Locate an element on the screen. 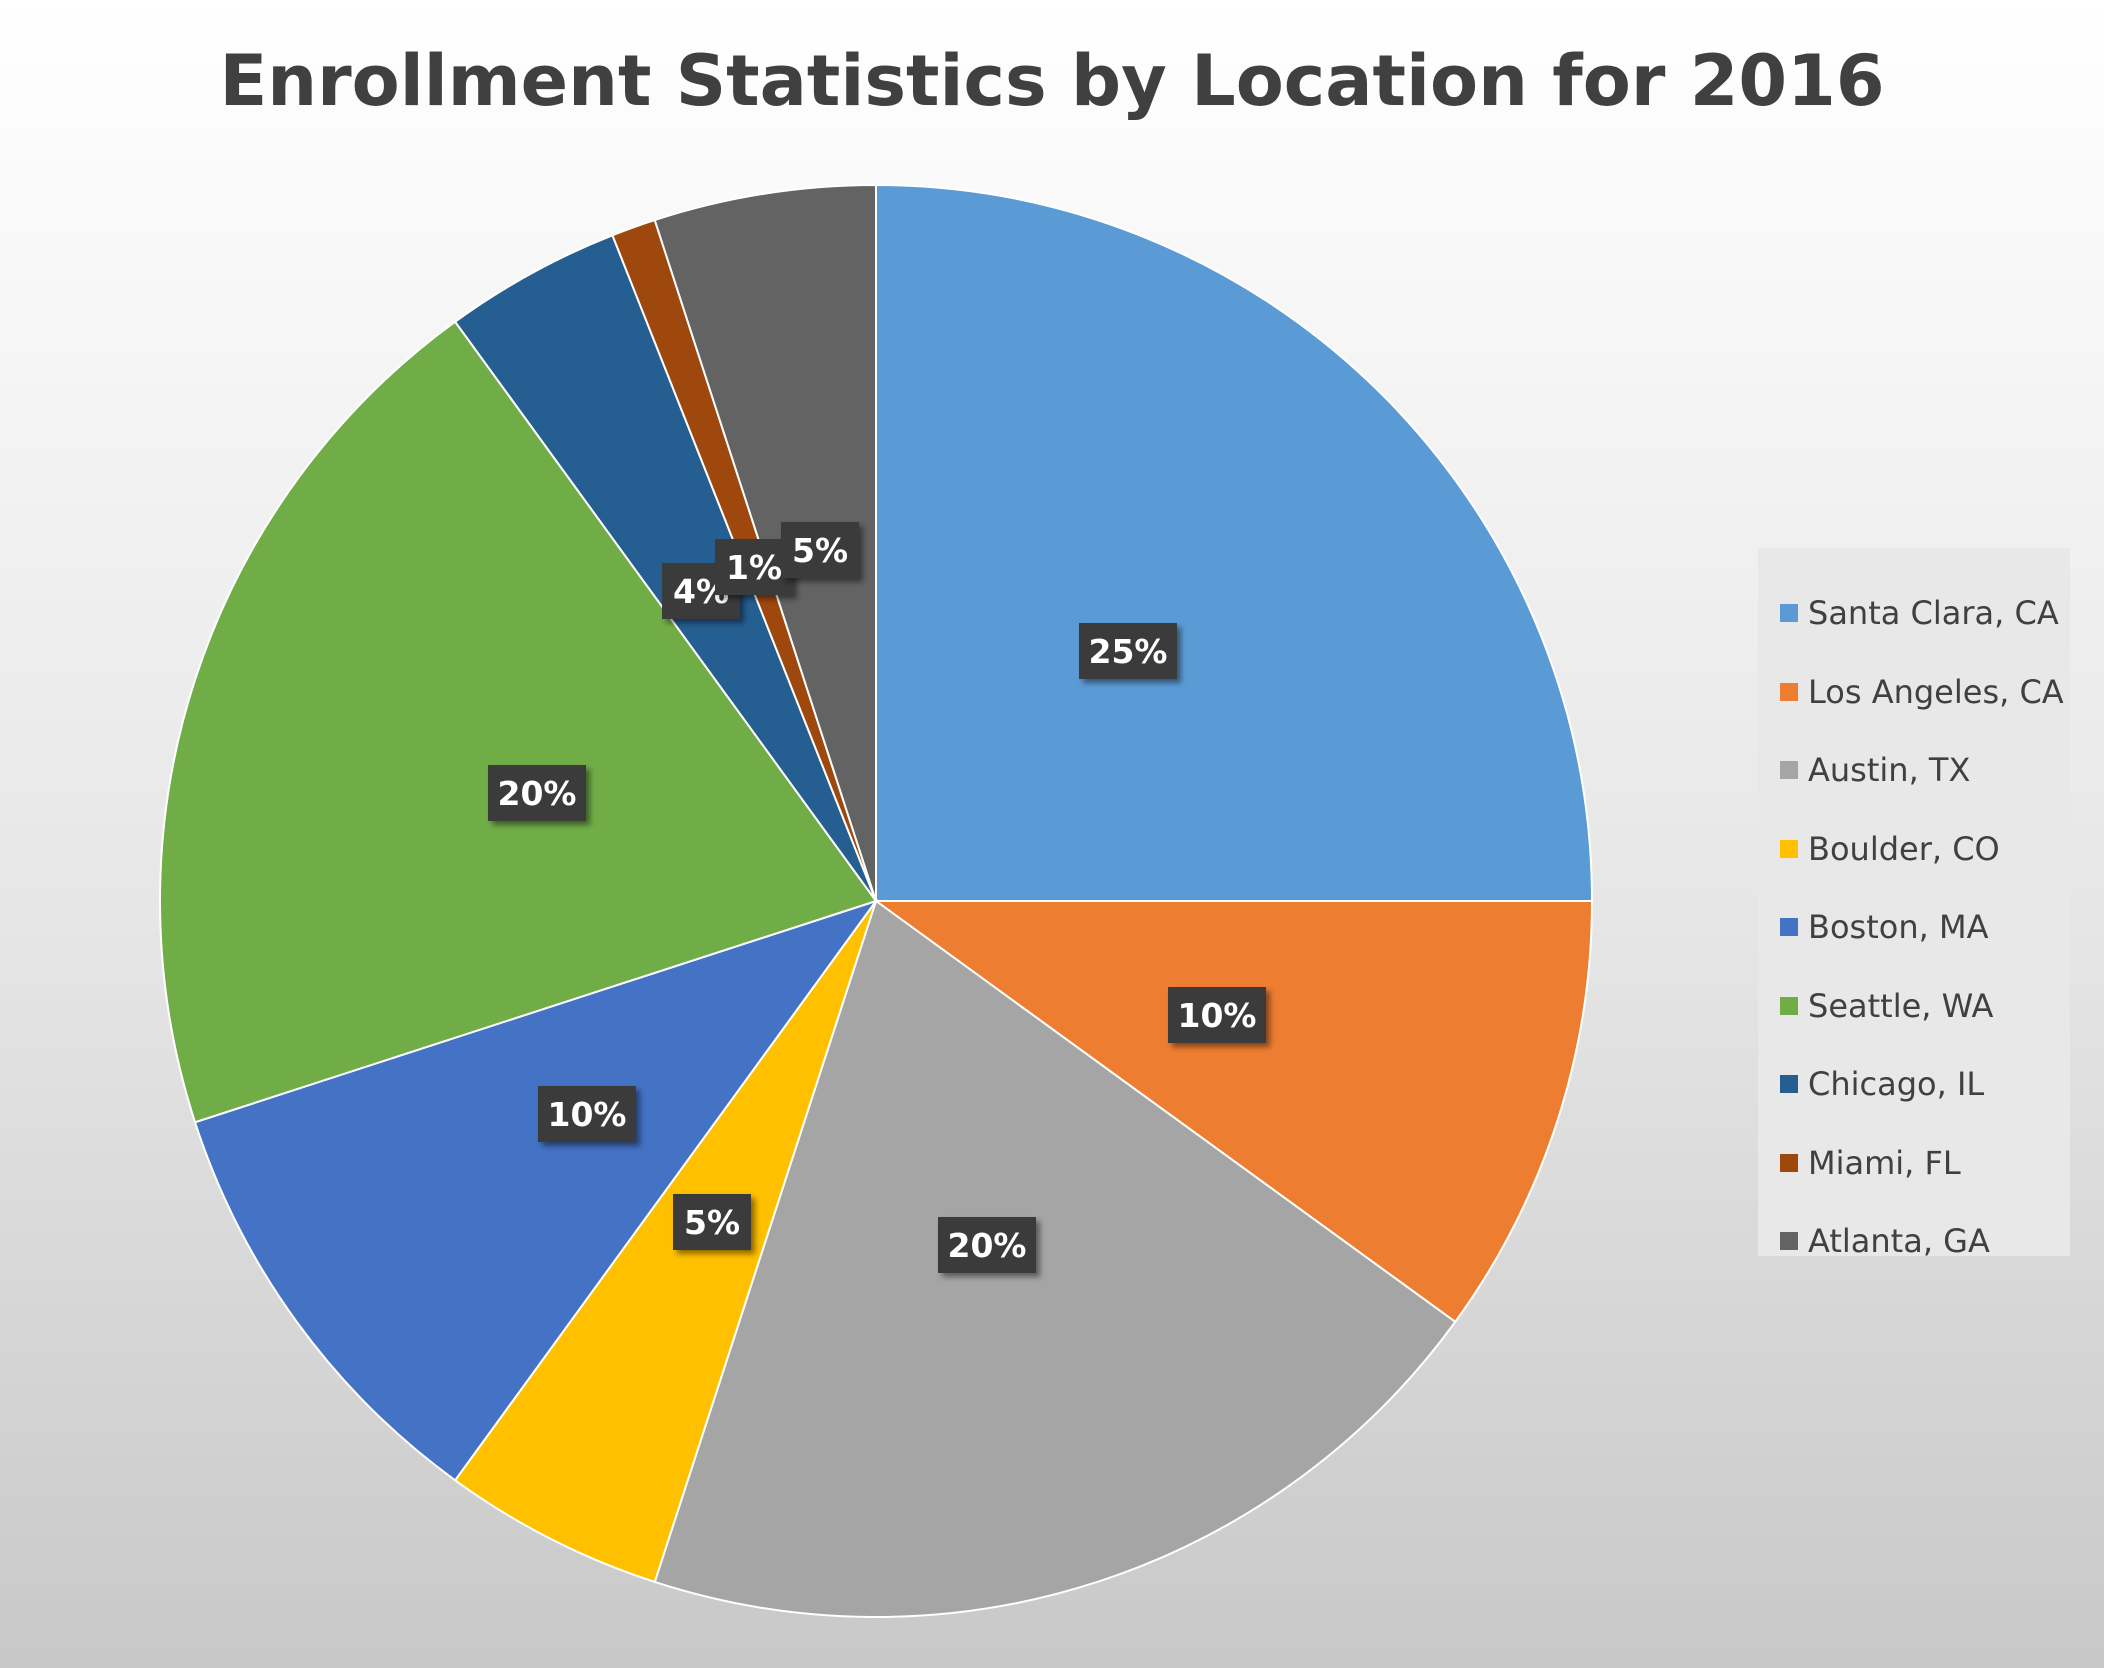 This screenshot has width=2104, height=1668. data-label-text: 1% is located at coordinates (754, 567).